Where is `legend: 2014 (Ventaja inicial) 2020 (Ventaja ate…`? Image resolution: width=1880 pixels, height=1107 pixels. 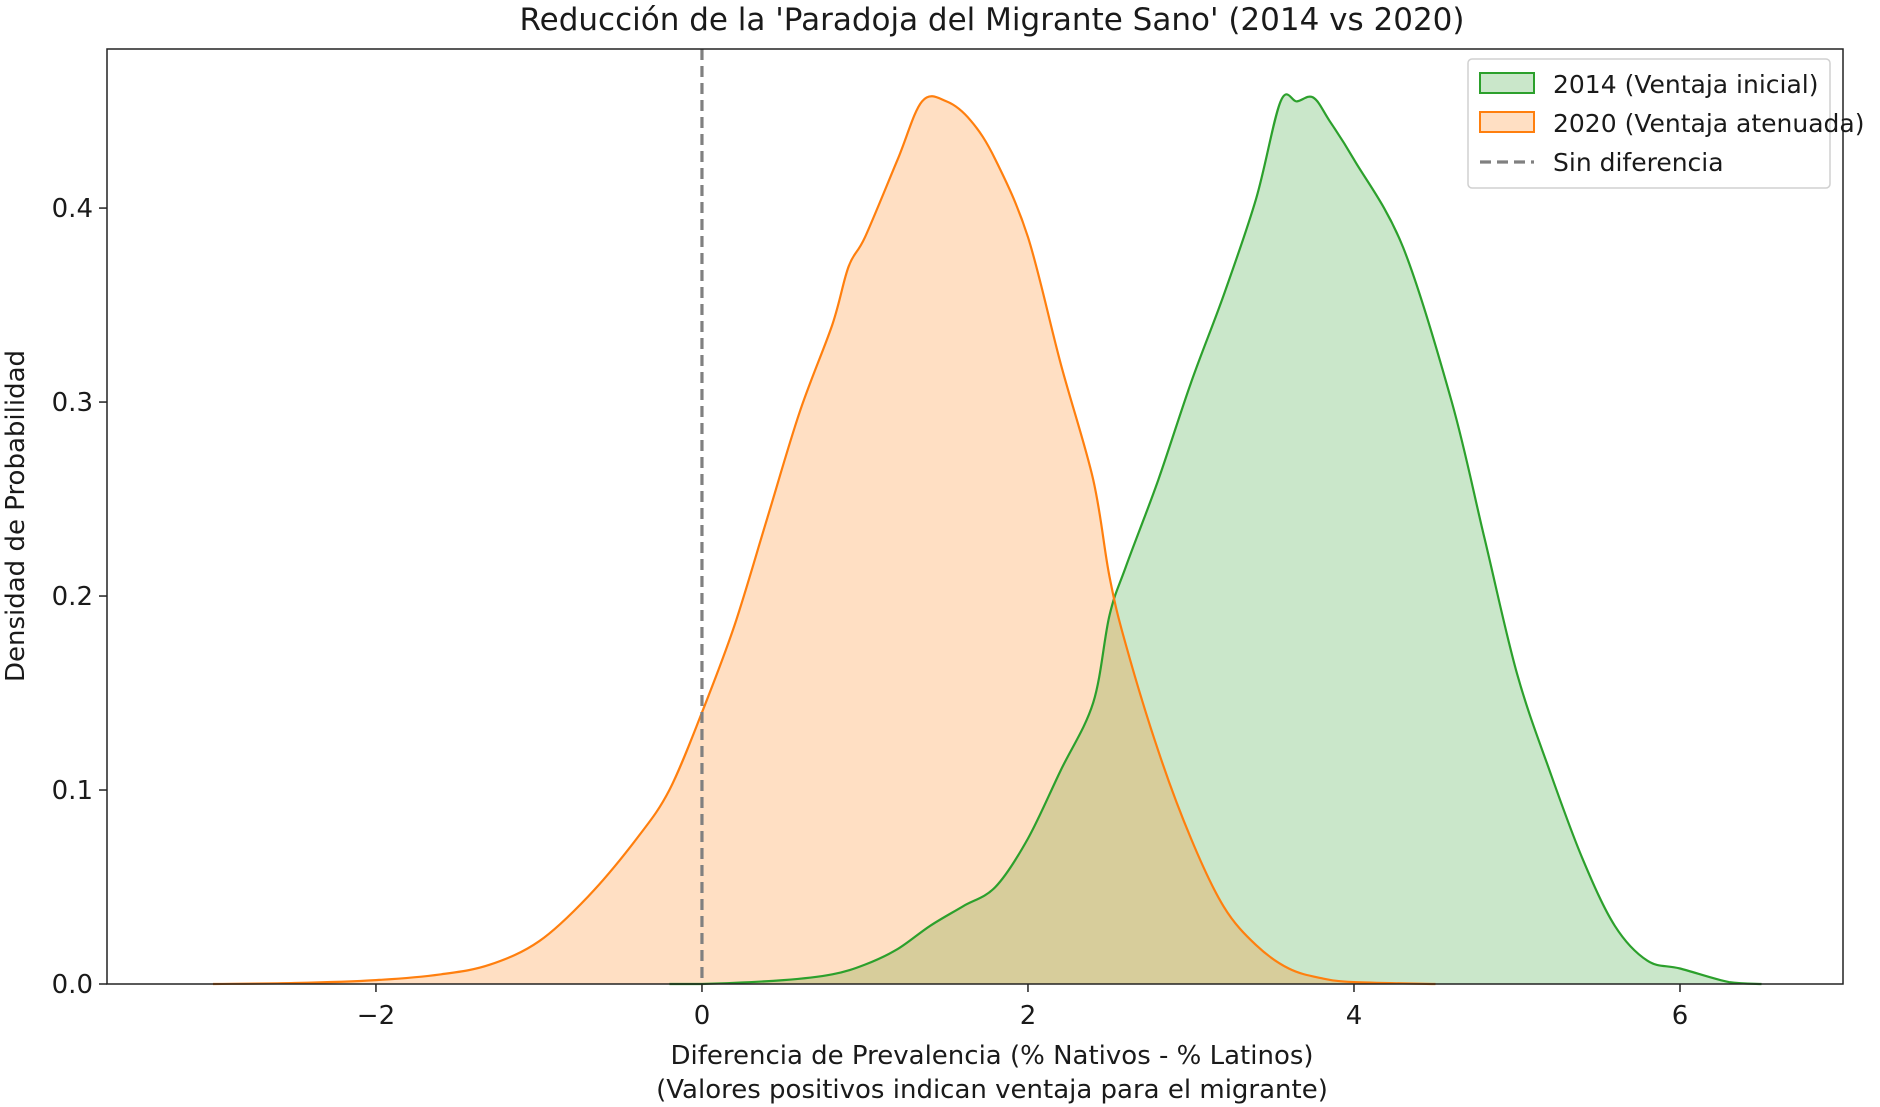 legend: 2014 (Ventaja inicial) 2020 (Ventaja ate… is located at coordinates (1666, 123).